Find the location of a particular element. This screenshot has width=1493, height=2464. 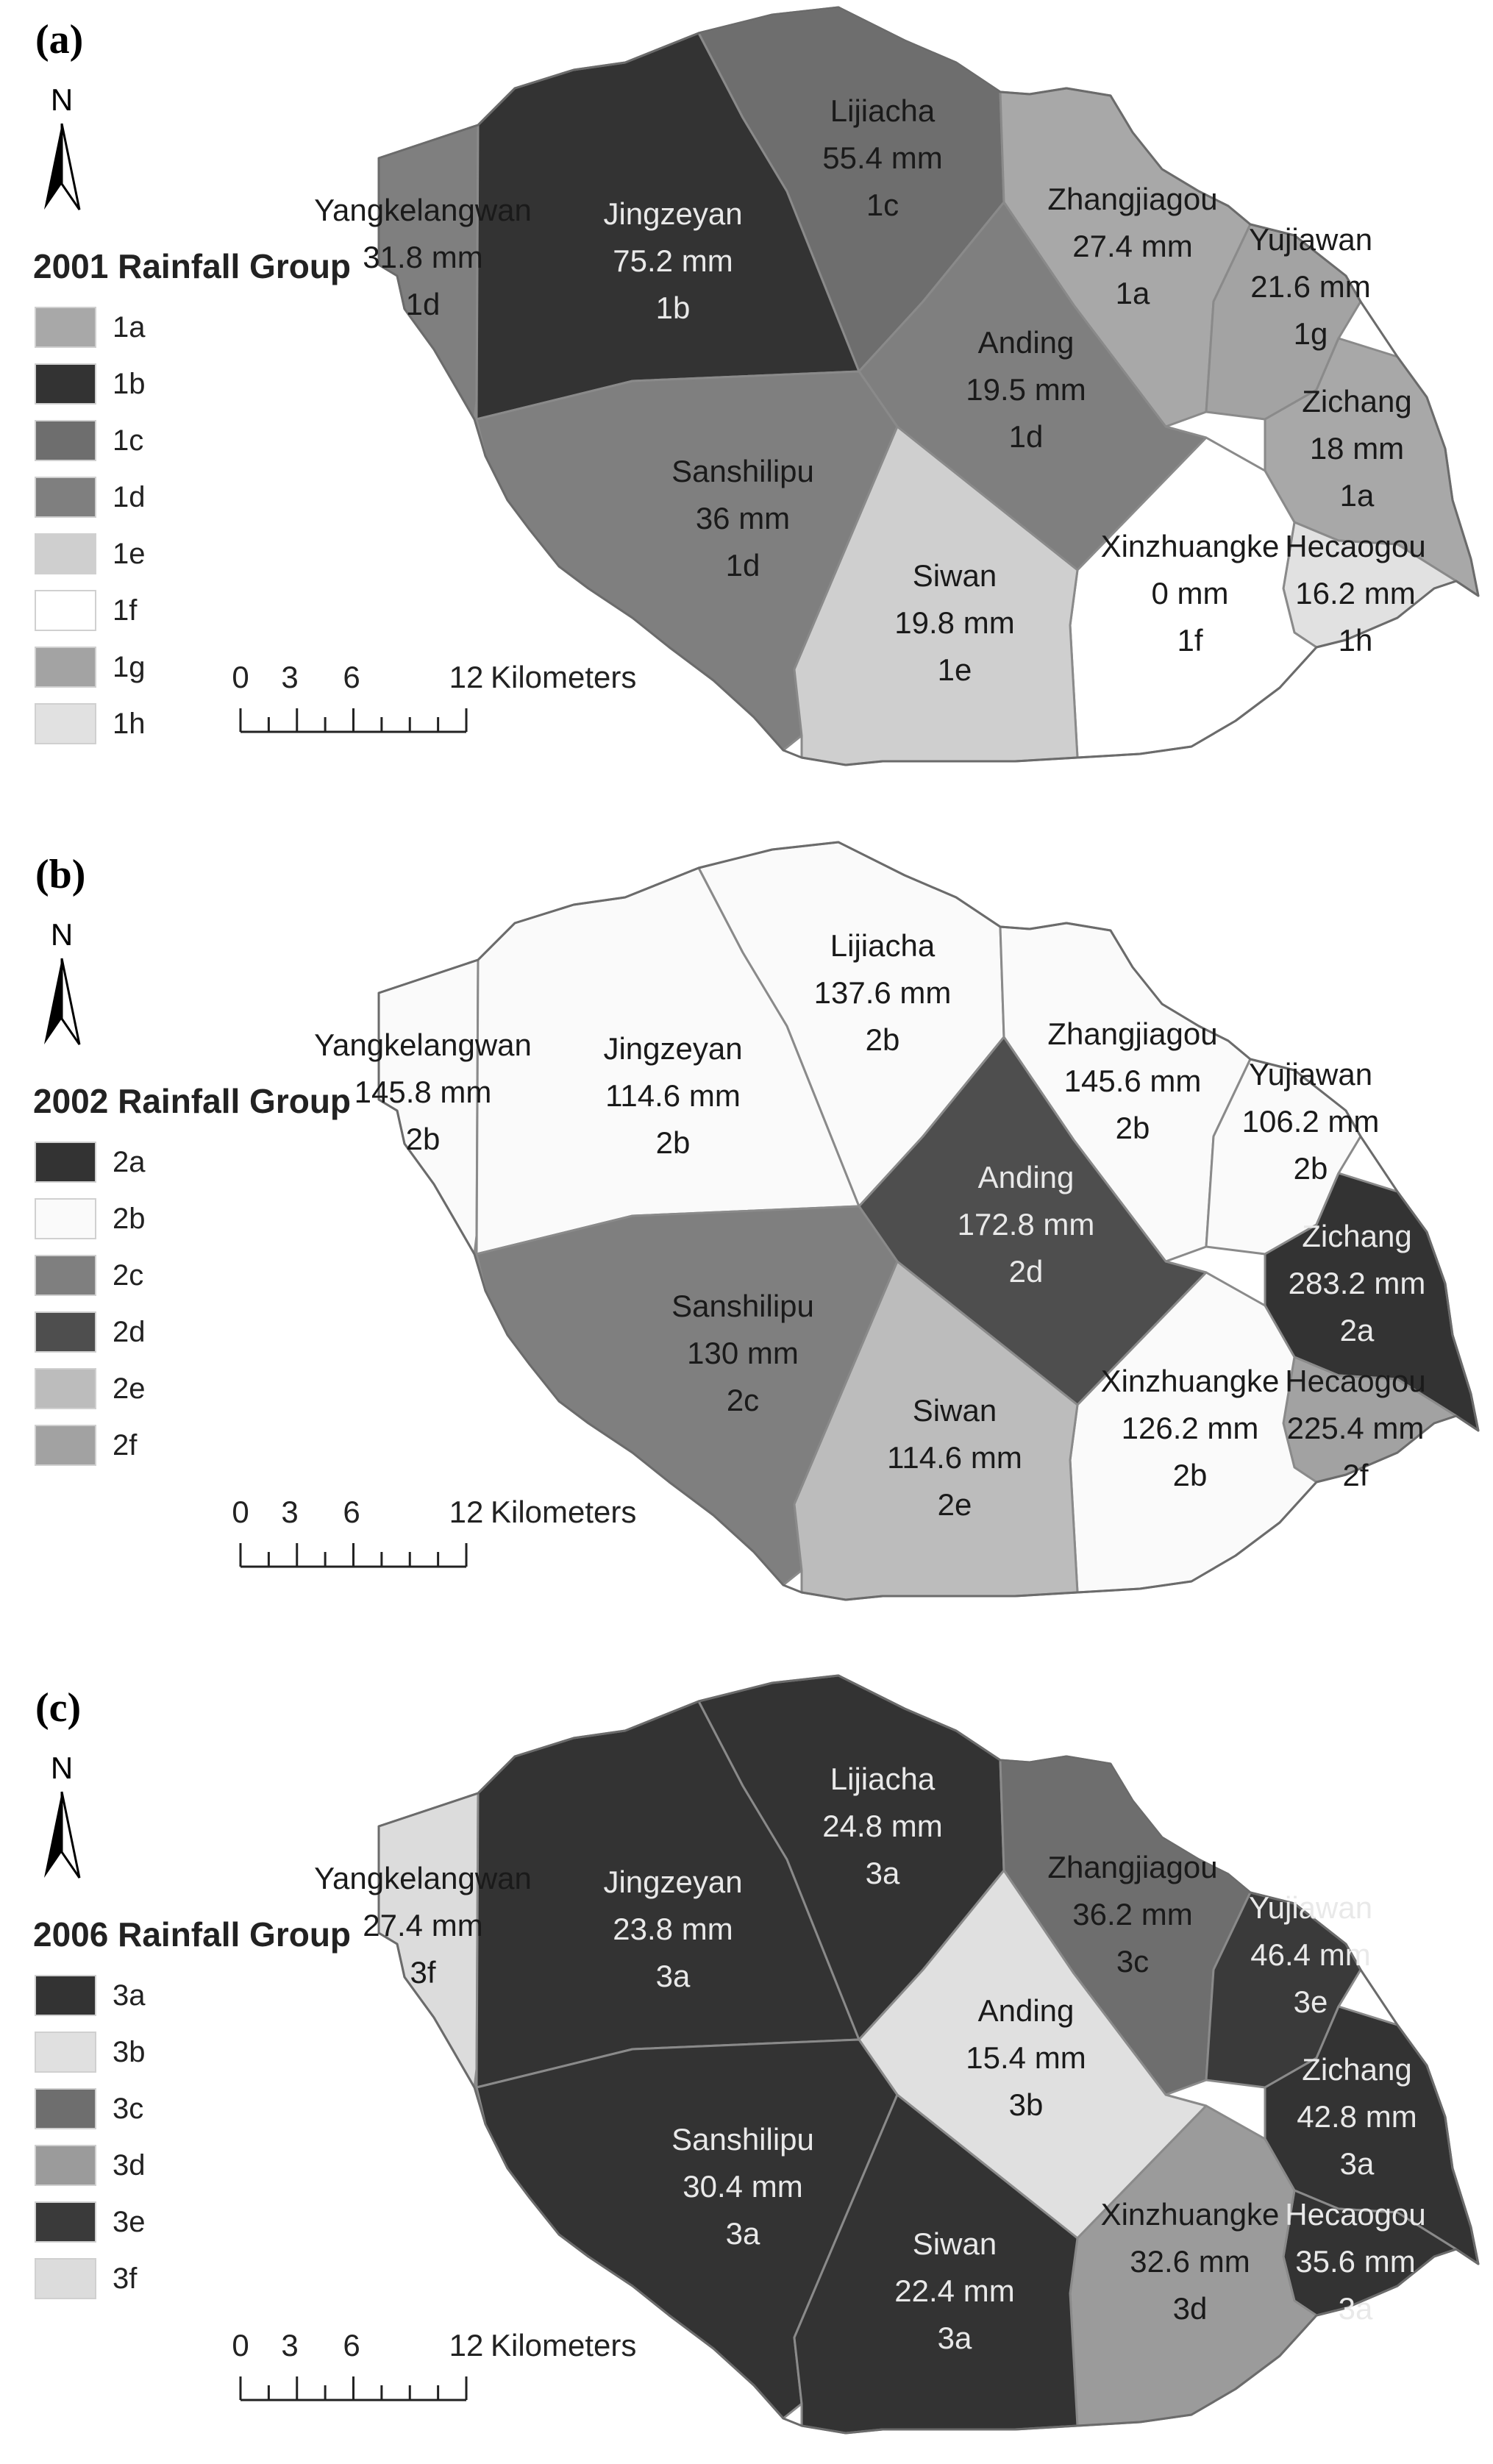

region-rainfall-anding: 19.5 mm is located at coordinates (1026, 389).